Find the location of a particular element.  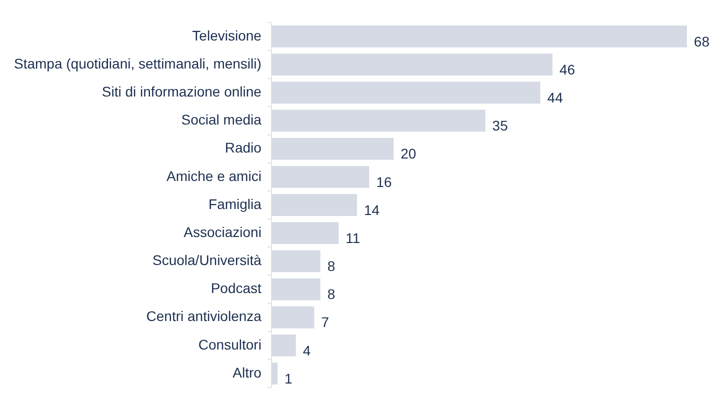

y-tick-label: Altro is located at coordinates (247, 372).